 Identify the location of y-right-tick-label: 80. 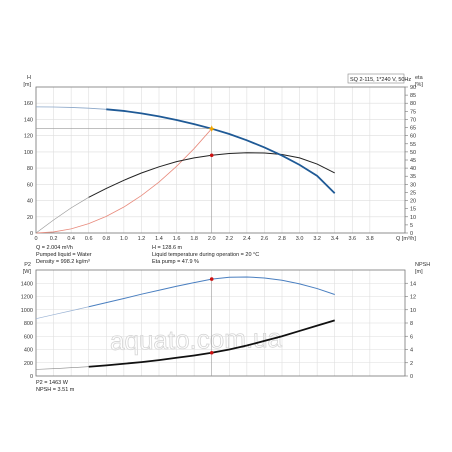
(413, 104).